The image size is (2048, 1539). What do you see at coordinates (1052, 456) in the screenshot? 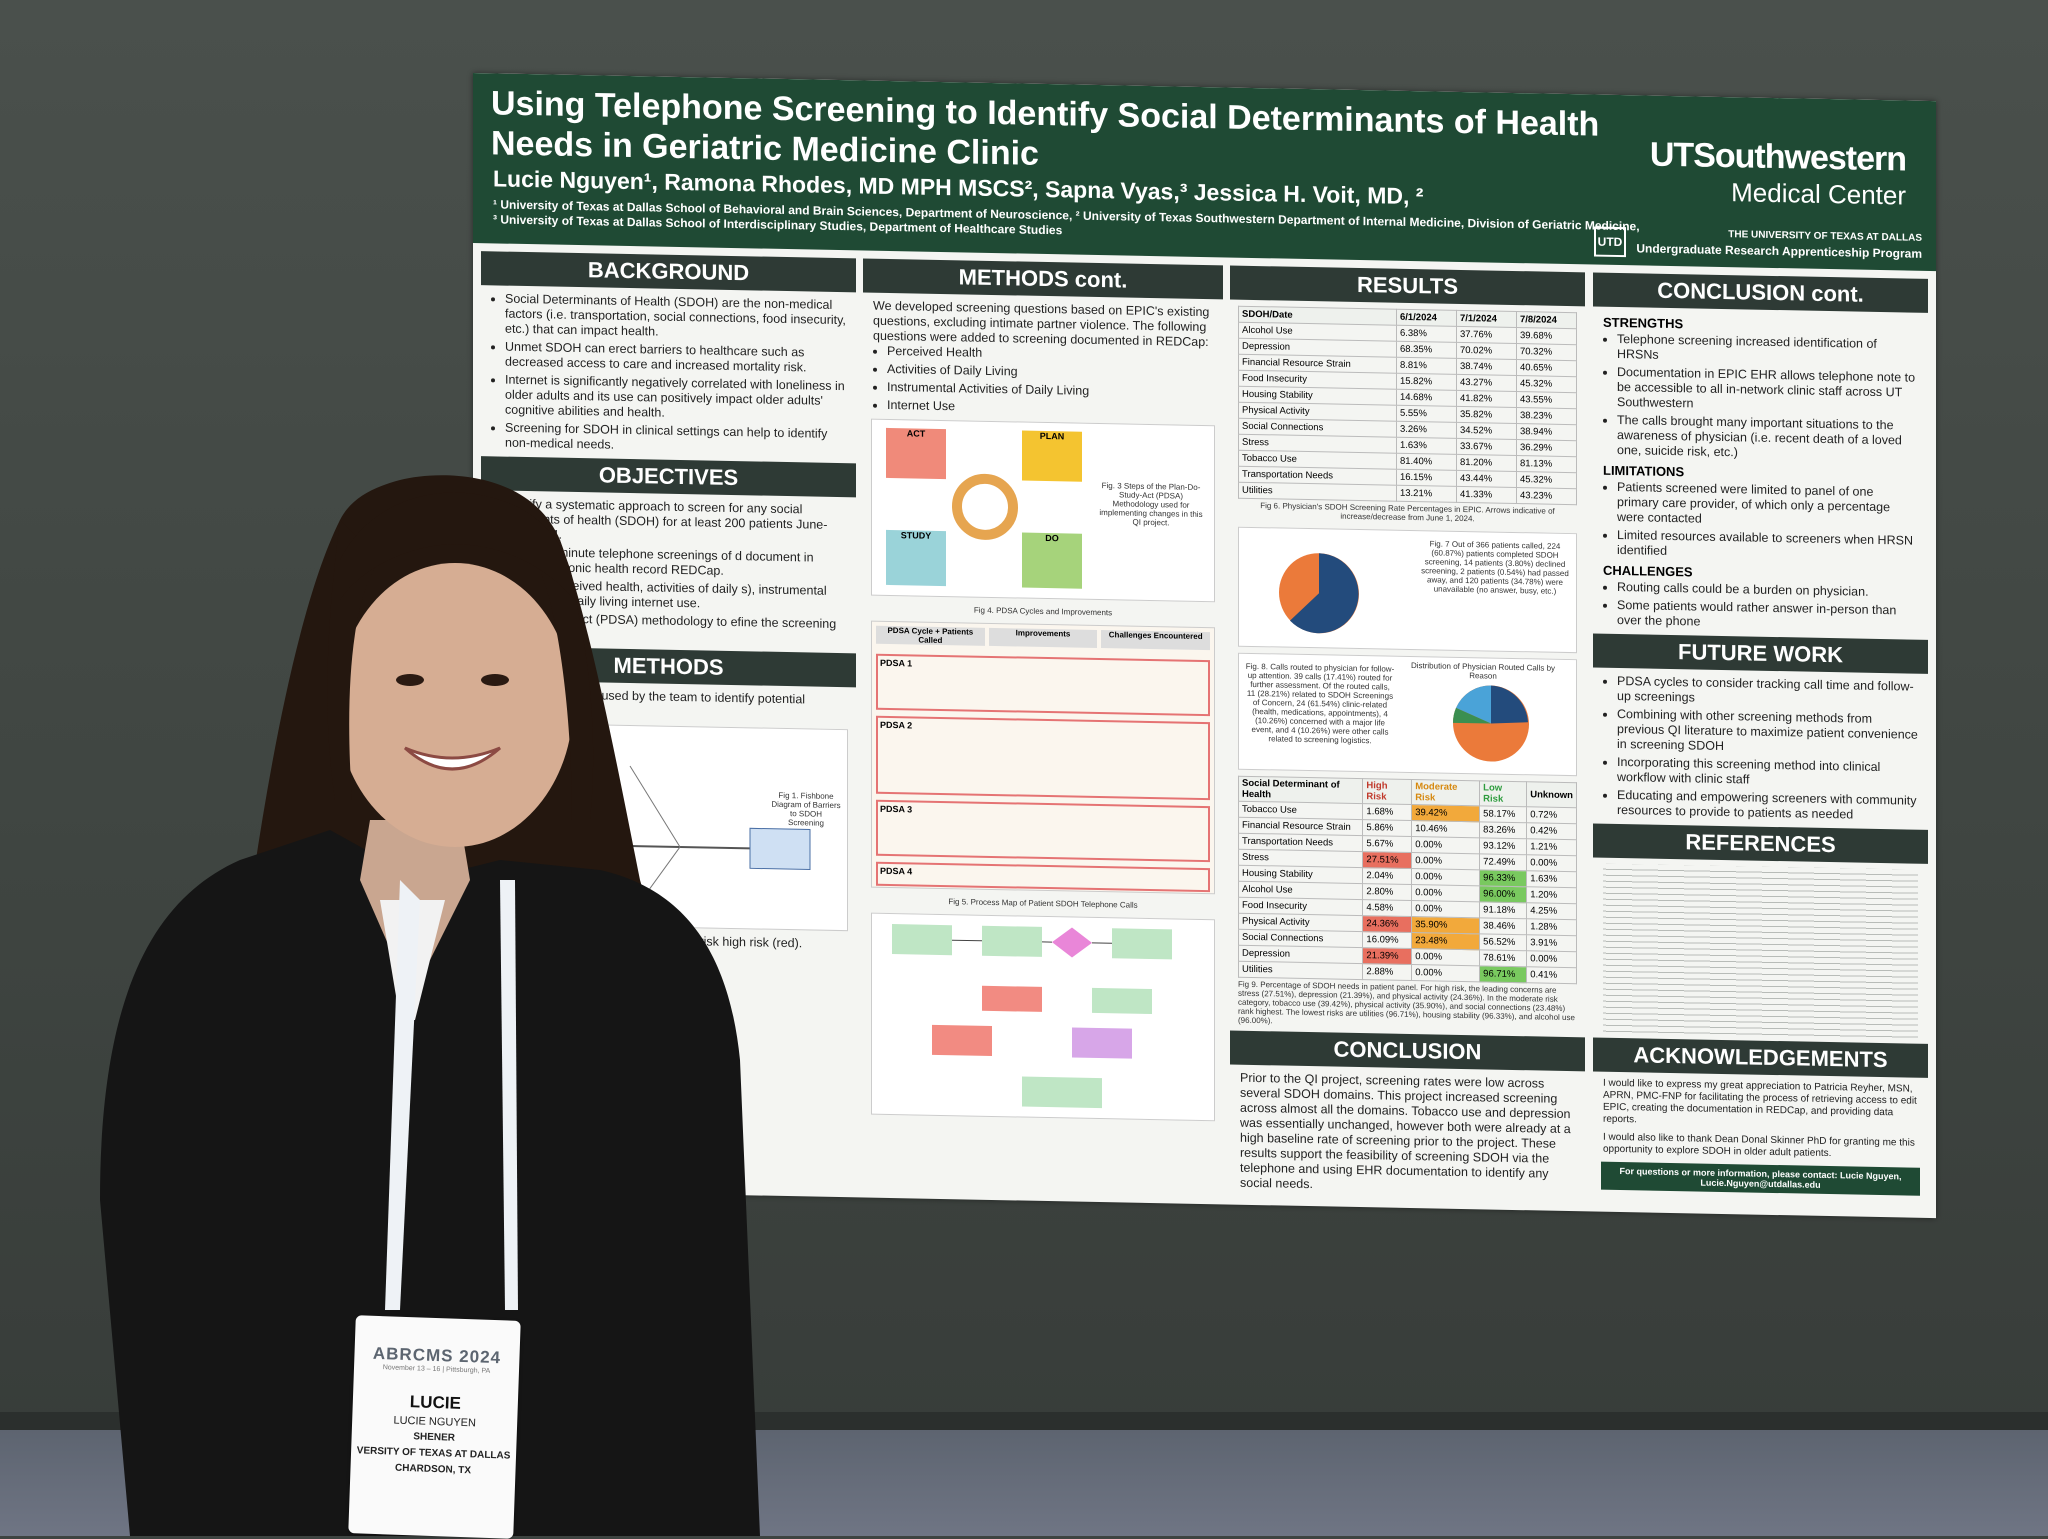
I see `pdsa-plan: PLAN` at bounding box center [1052, 456].